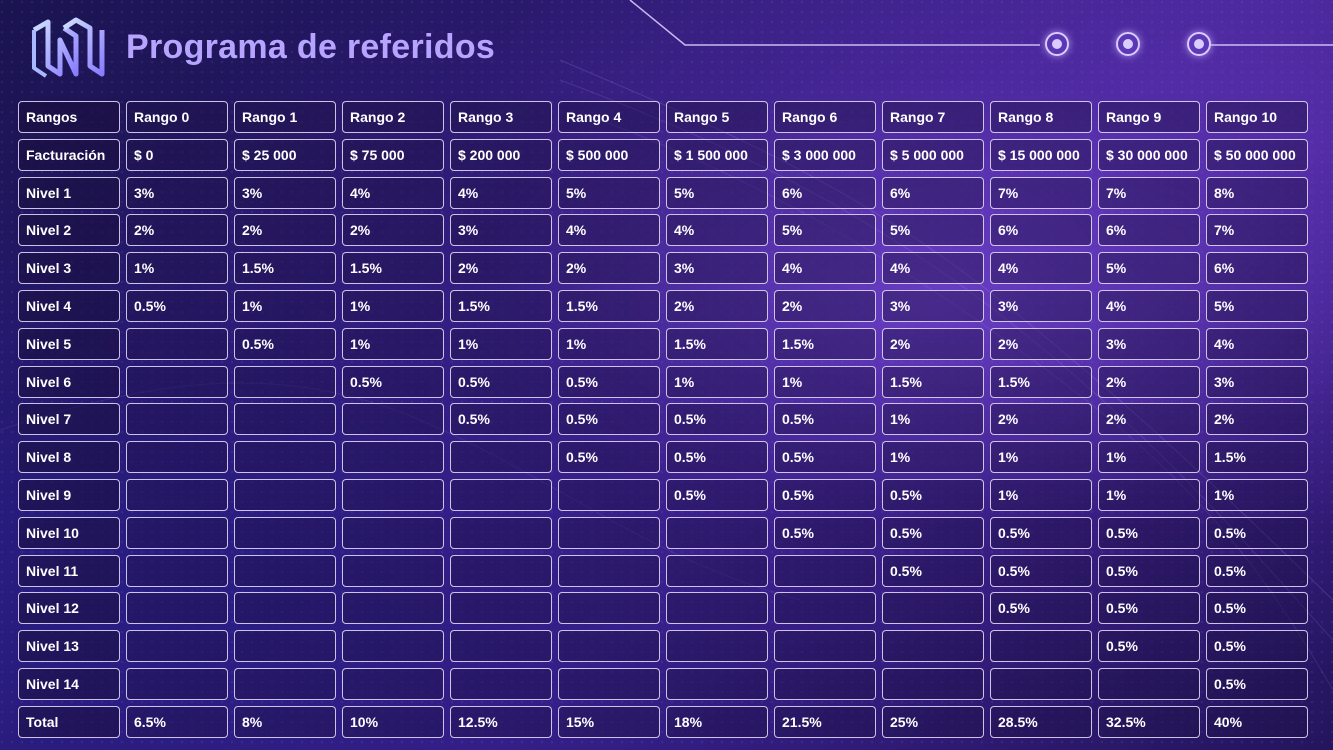 Image resolution: width=1333 pixels, height=750 pixels. I want to click on row-label: Nivel 6, so click(69, 381).